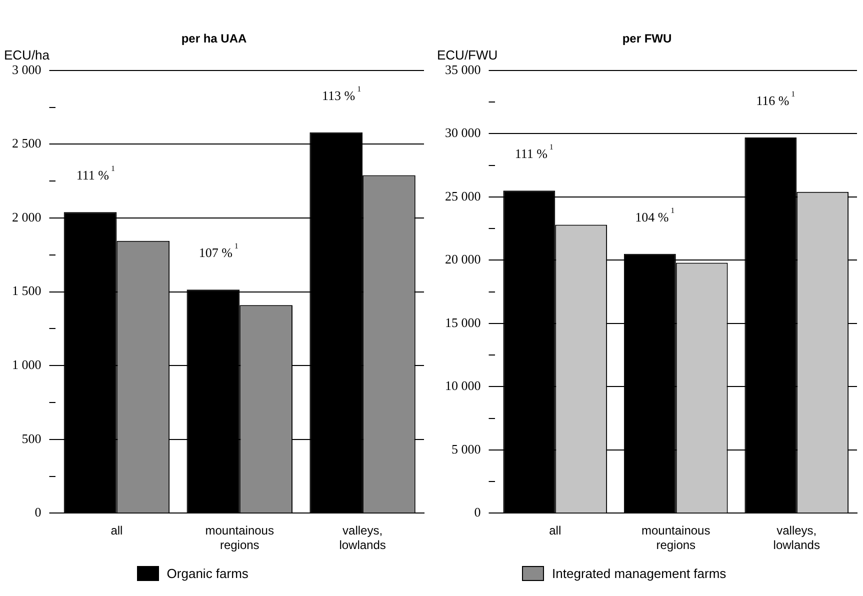 This screenshot has height=596, width=863. Describe the element at coordinates (27, 364) in the screenshot. I see `y-tick-label: 1 000` at that location.